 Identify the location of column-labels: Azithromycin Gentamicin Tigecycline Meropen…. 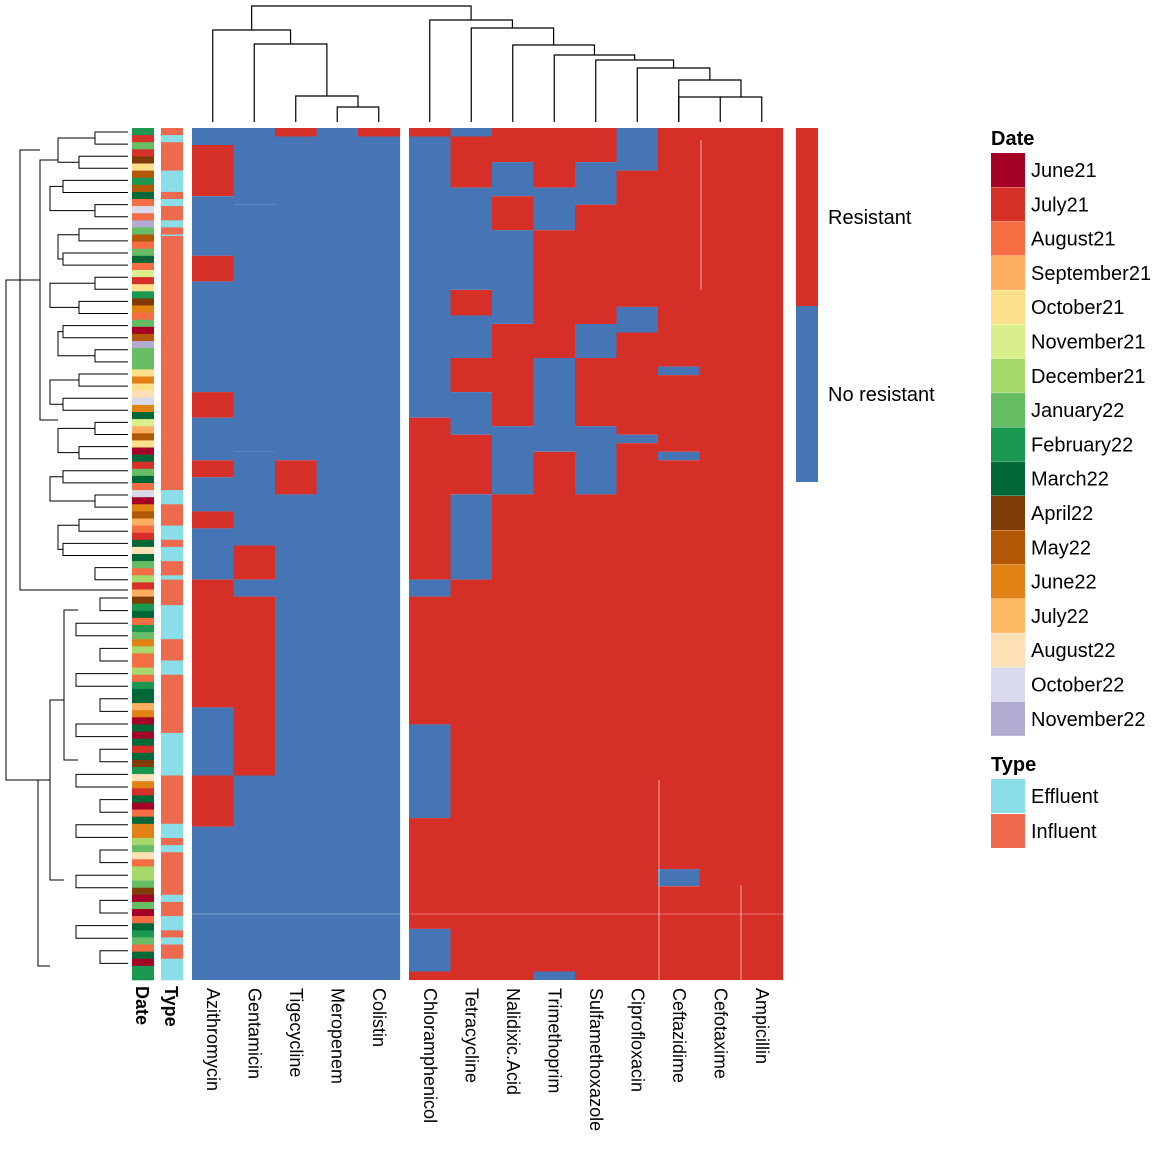
(487, 1059).